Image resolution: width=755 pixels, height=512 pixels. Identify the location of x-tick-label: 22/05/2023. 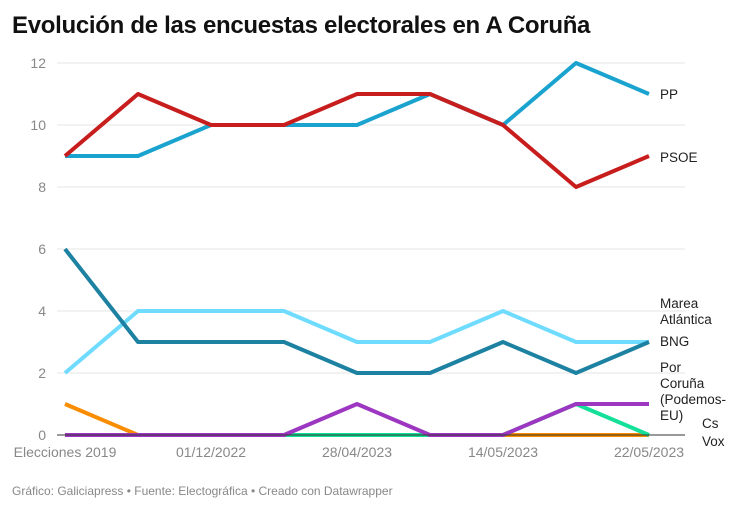
(649, 452).